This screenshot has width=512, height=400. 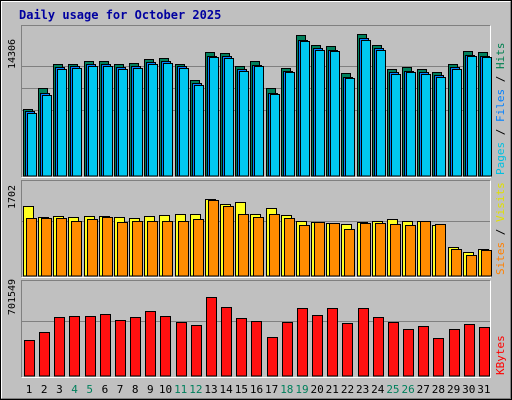 I want to click on x-tick-label: 13, so click(x=210, y=389).